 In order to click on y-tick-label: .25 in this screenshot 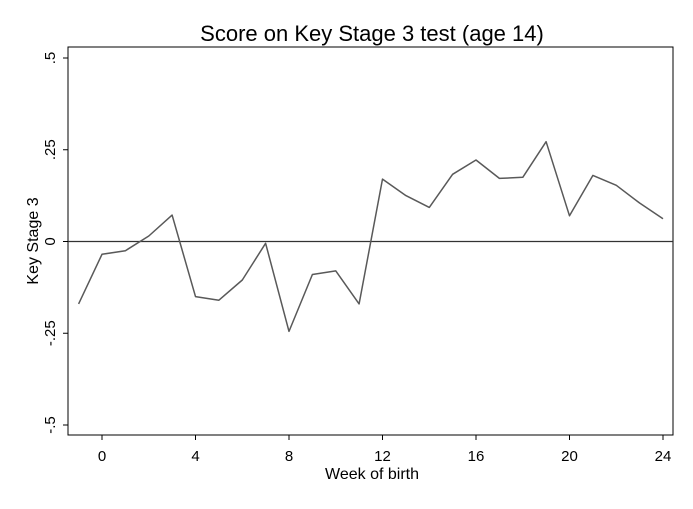, I will do `click(50, 149)`.